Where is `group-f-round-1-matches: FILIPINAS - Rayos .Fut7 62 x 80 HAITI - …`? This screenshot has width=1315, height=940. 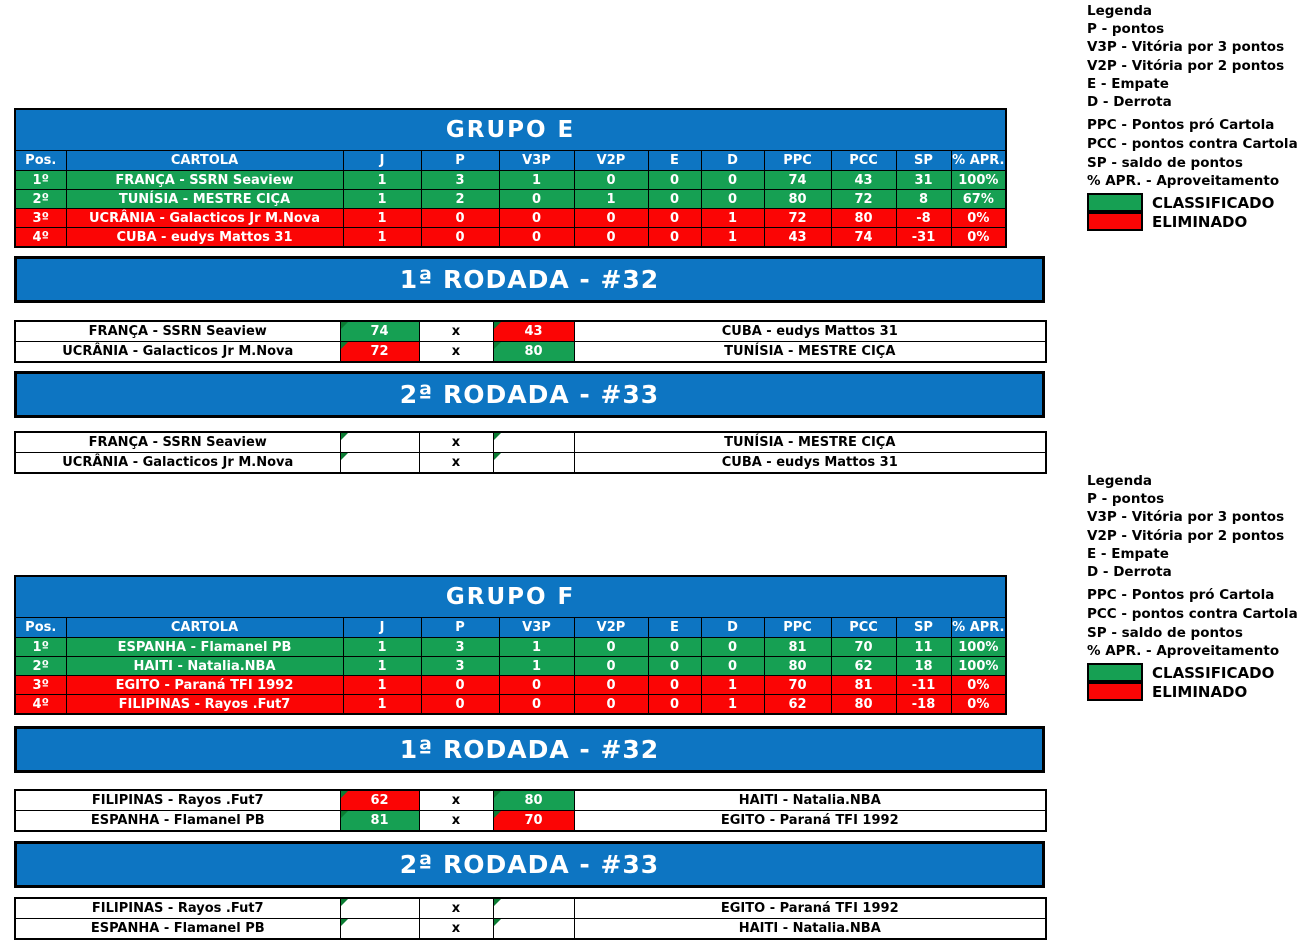 group-f-round-1-matches: FILIPINAS - Rayos .Fut7 62 x 80 HAITI - … is located at coordinates (530, 810).